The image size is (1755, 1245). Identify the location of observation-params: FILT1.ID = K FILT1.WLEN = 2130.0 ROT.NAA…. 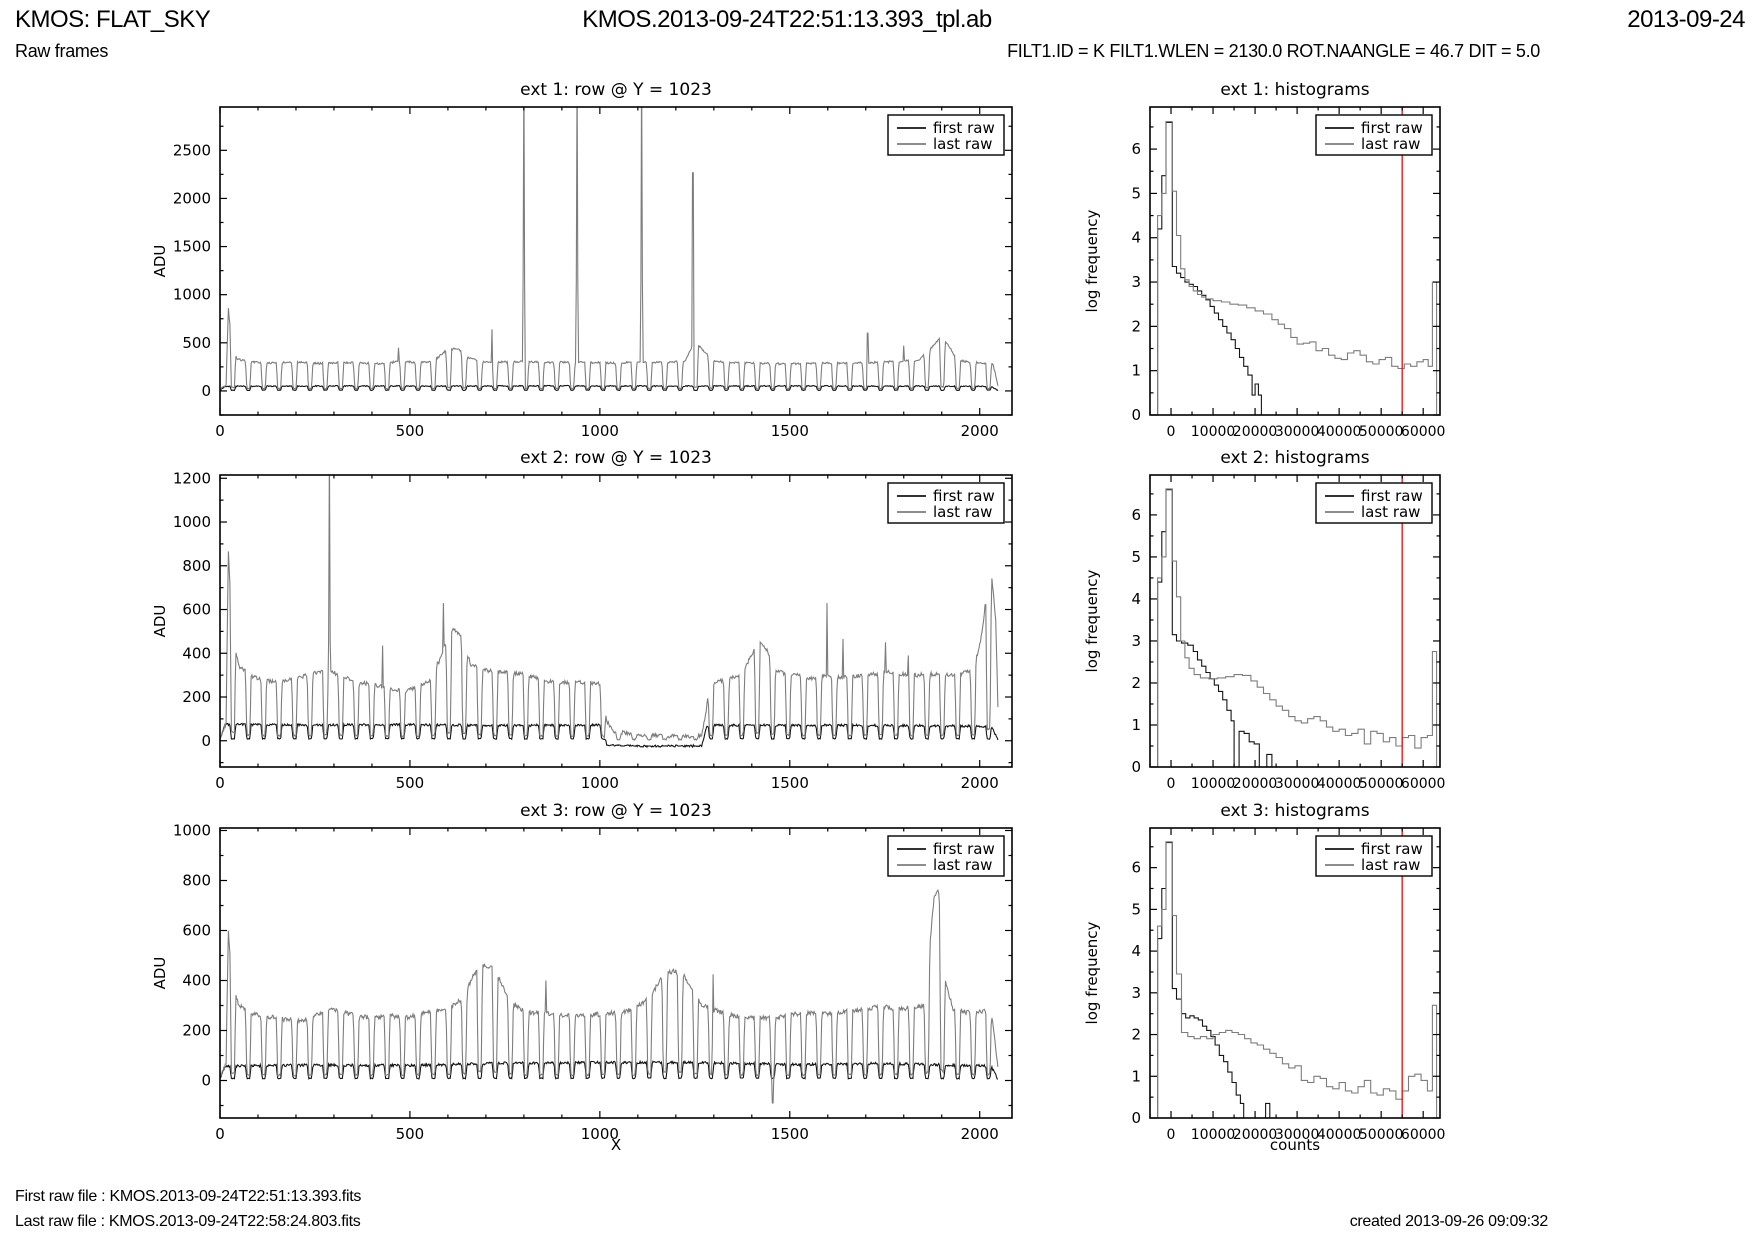
(1273, 51).